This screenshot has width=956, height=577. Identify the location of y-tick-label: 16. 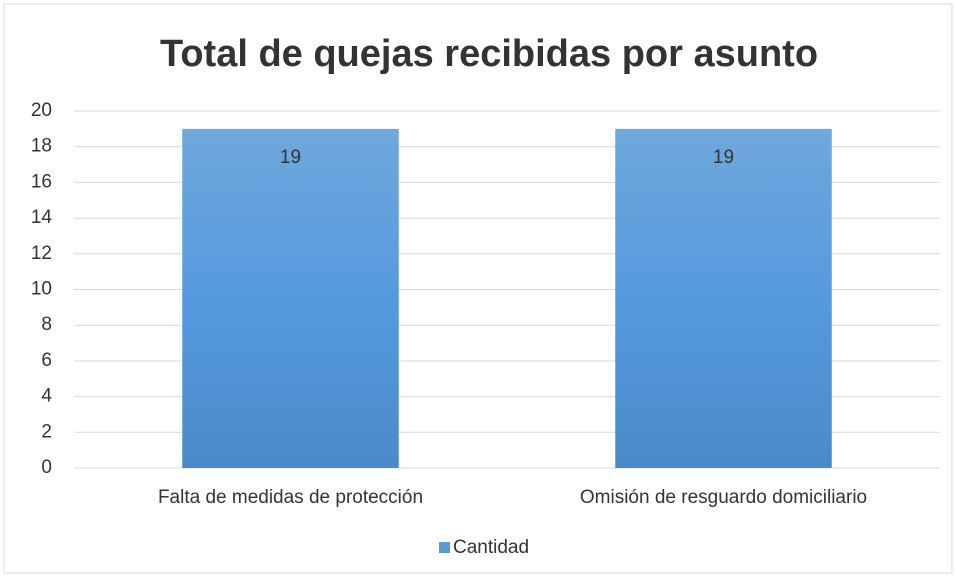
(41, 181).